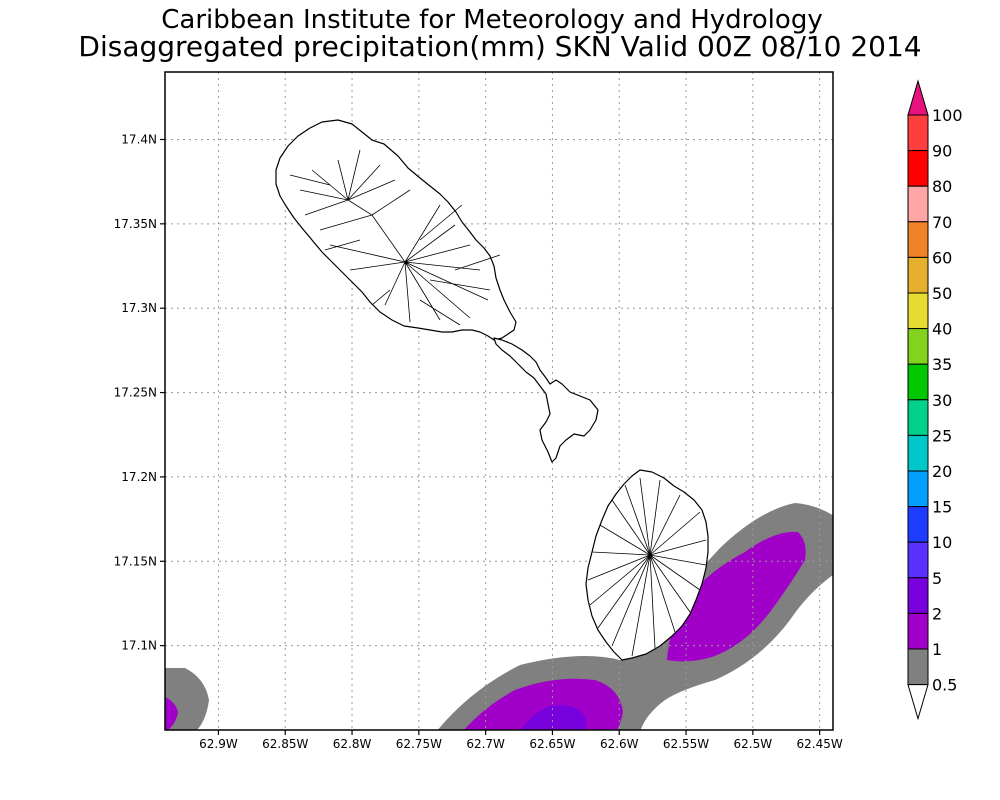 The height and width of the screenshot is (800, 1000). Describe the element at coordinates (139, 477) in the screenshot. I see `lat-tick-label: 17.2N` at that location.